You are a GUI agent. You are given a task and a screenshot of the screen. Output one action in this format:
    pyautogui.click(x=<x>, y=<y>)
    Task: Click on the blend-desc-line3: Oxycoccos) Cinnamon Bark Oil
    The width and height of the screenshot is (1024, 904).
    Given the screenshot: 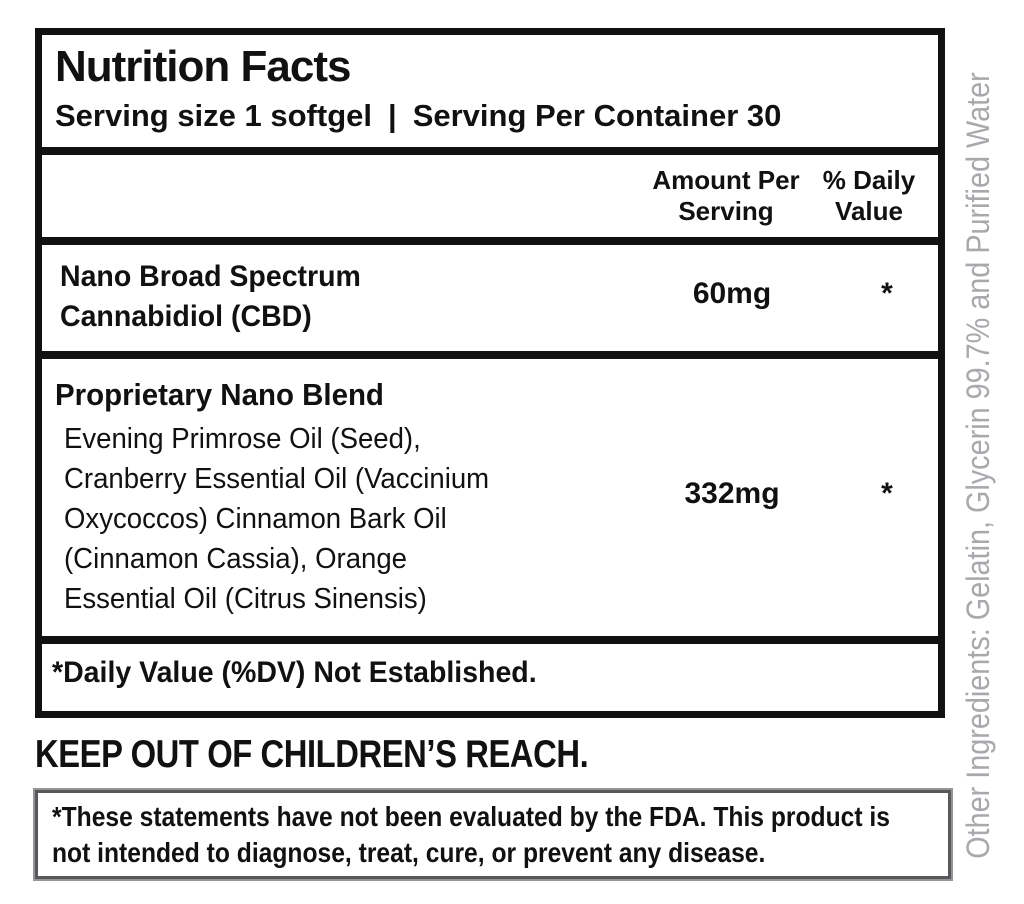 What is the action you would take?
    pyautogui.click(x=255, y=519)
    